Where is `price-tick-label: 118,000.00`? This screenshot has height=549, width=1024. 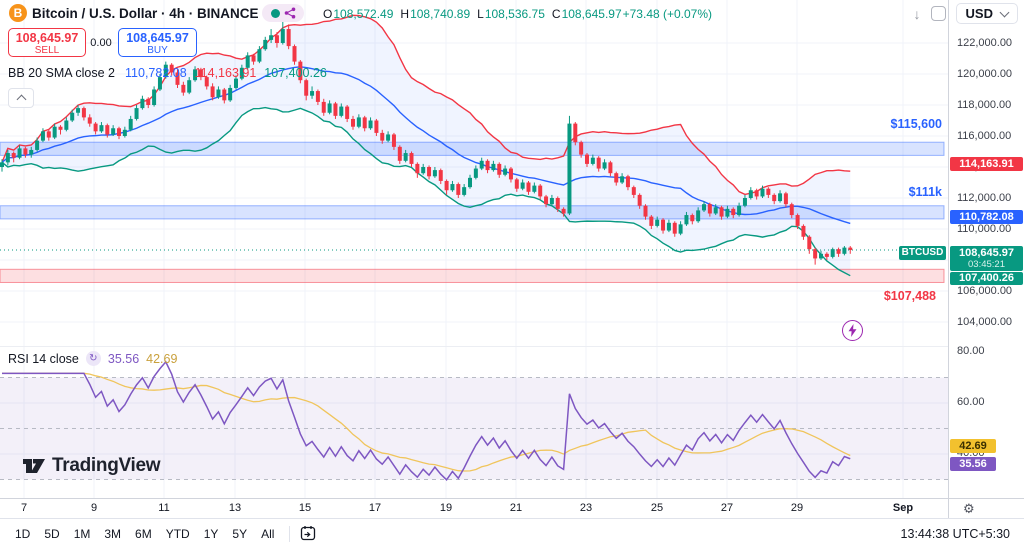 price-tick-label: 118,000.00 is located at coordinates (984, 105).